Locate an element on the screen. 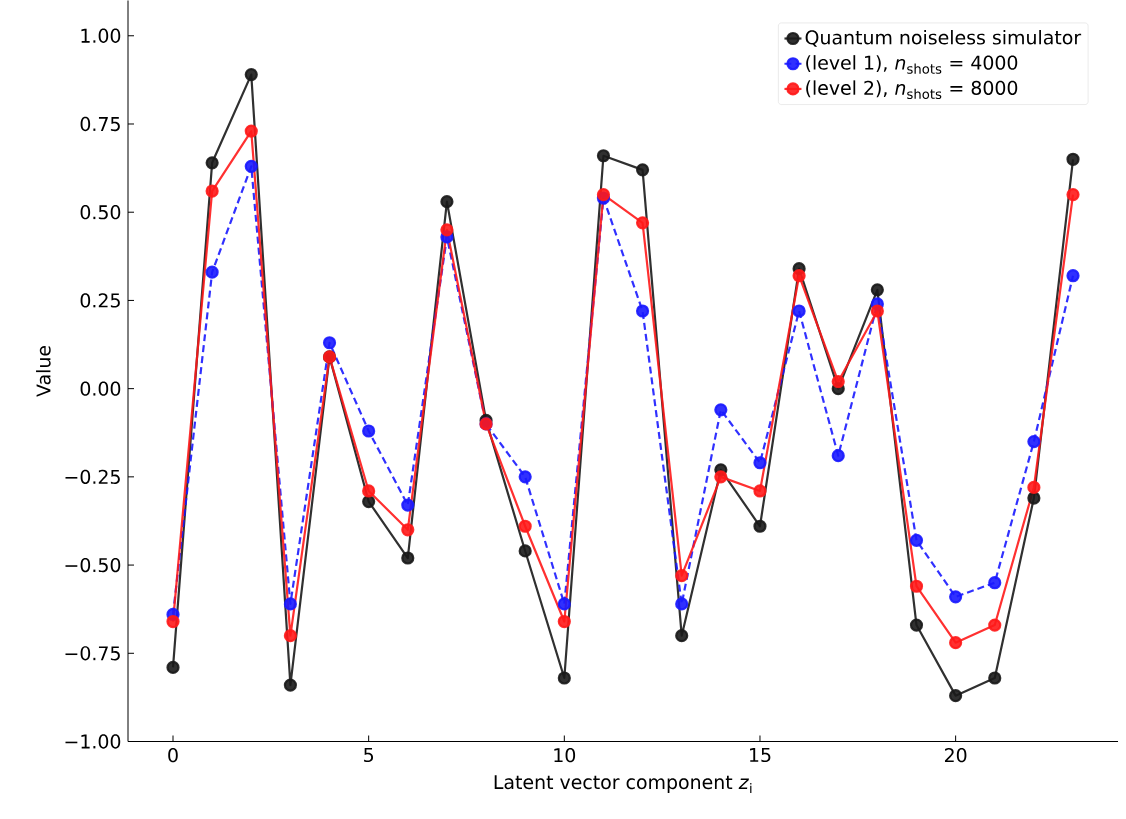 The width and height of the screenshot is (1126, 819). legend-label: Quantum noiseless simulator is located at coordinates (943, 38).